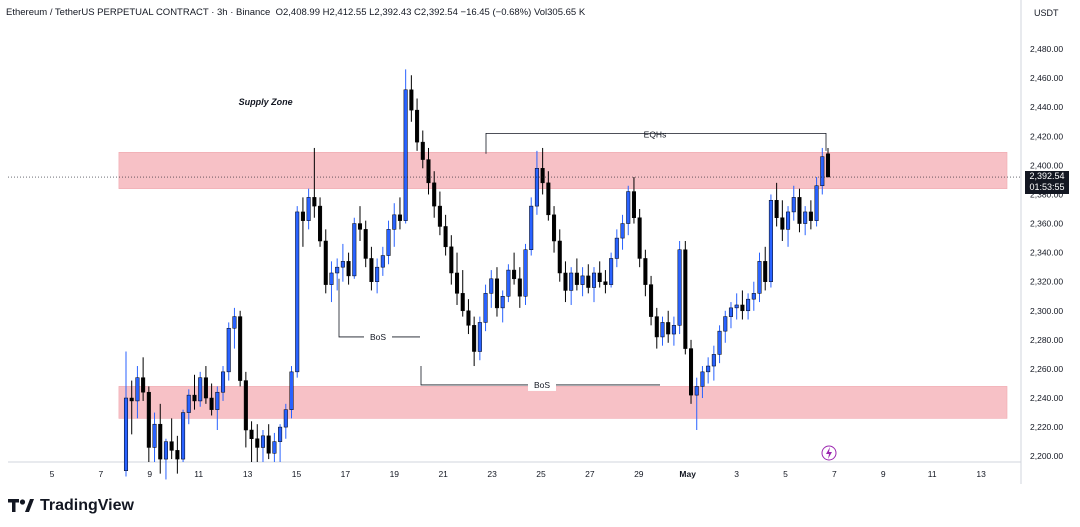 This screenshot has width=1080, height=527. I want to click on open-value: O2,408.99, so click(297, 12).